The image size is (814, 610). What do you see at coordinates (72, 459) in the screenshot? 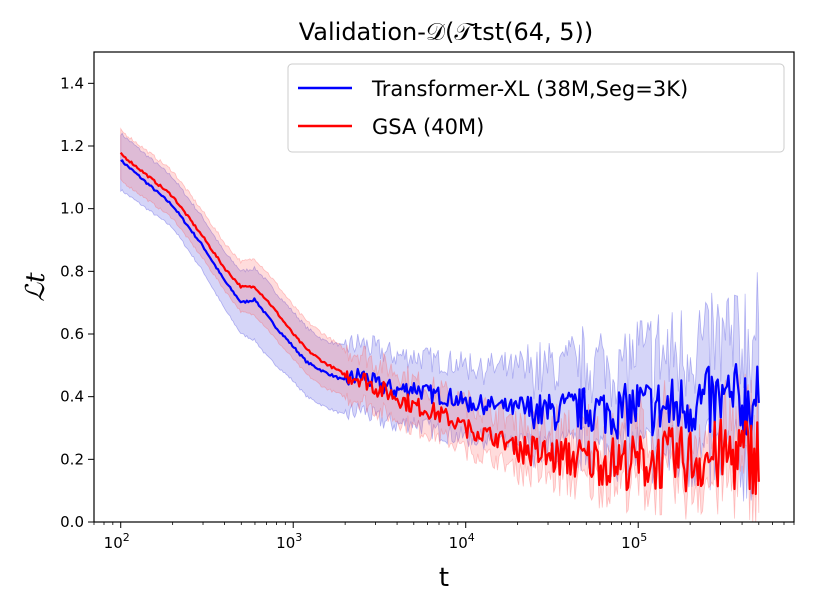
I see `y-tick-label: 0.2` at bounding box center [72, 459].